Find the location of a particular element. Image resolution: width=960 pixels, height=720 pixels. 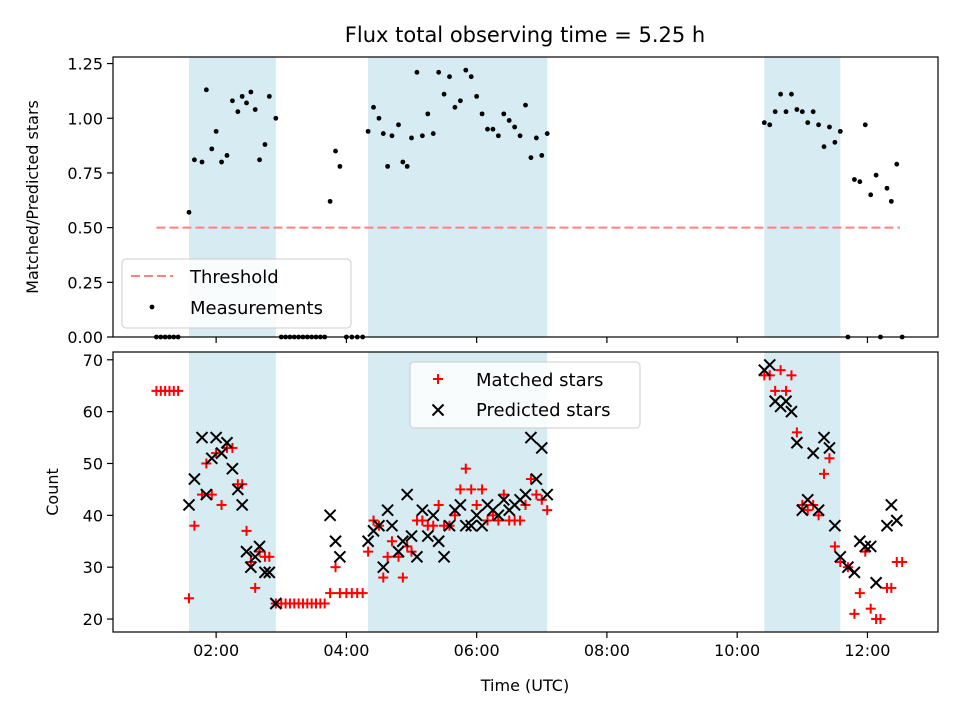

y-tick-label: 40 is located at coordinates (93, 515).